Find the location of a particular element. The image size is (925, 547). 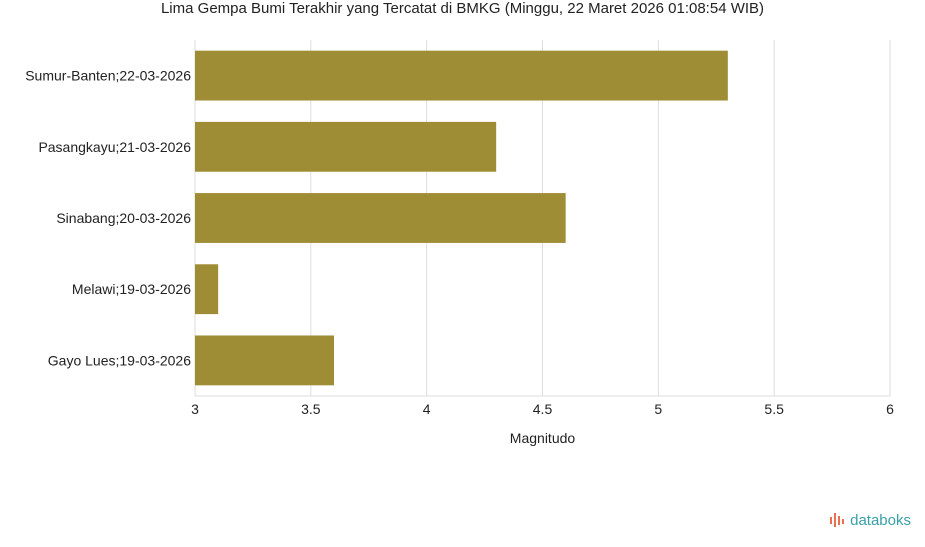

databoks-logo-icon is located at coordinates (837, 520).